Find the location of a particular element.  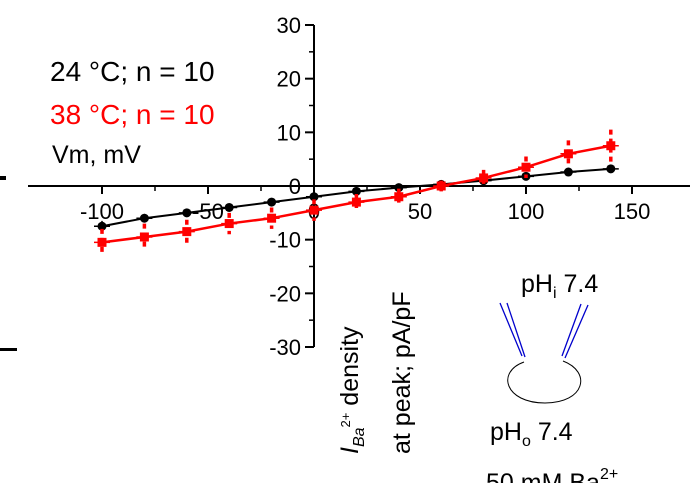

ph-i-sub: i is located at coordinates (555, 293).